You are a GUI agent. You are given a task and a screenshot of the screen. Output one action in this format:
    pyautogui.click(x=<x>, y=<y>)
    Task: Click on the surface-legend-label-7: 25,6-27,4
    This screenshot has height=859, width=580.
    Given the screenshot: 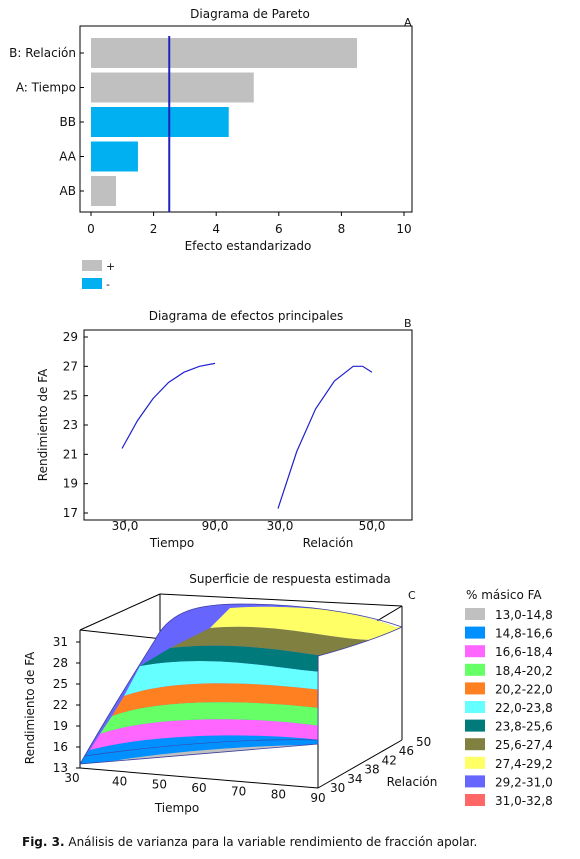 What is the action you would take?
    pyautogui.click(x=524, y=745)
    